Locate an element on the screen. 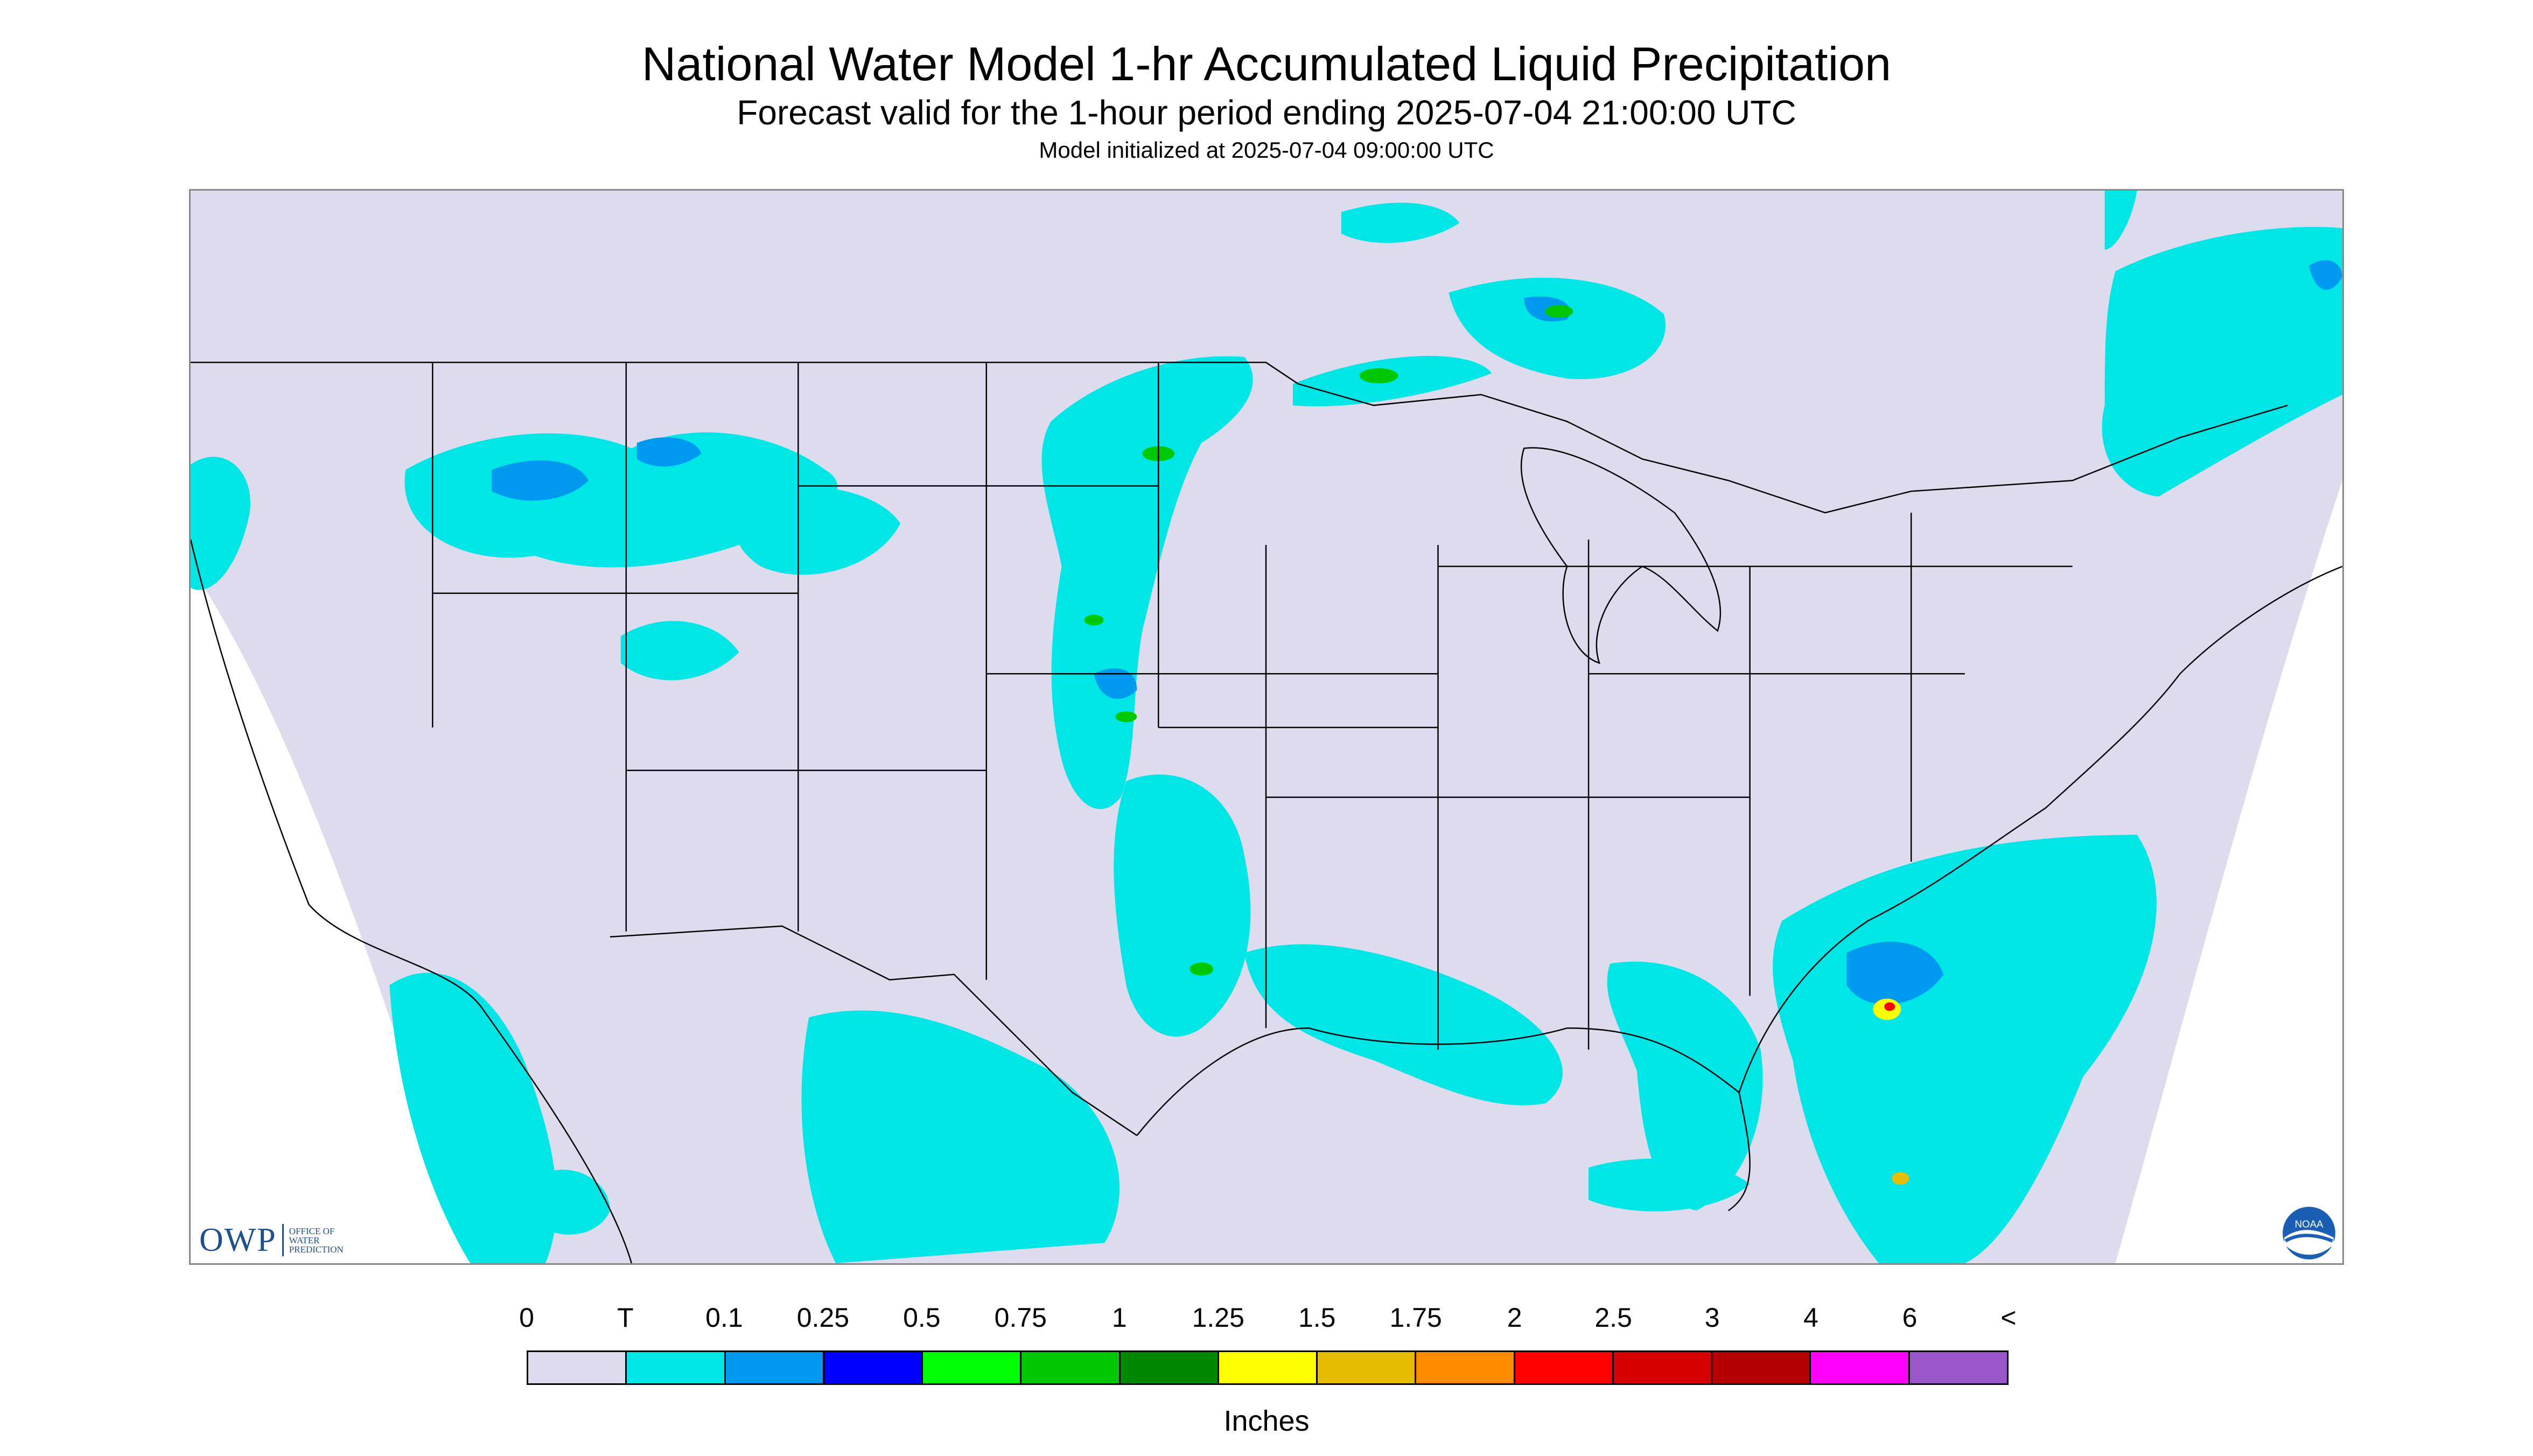 The height and width of the screenshot is (1456, 2533). precip-area-plains-line is located at coordinates (1147, 582).